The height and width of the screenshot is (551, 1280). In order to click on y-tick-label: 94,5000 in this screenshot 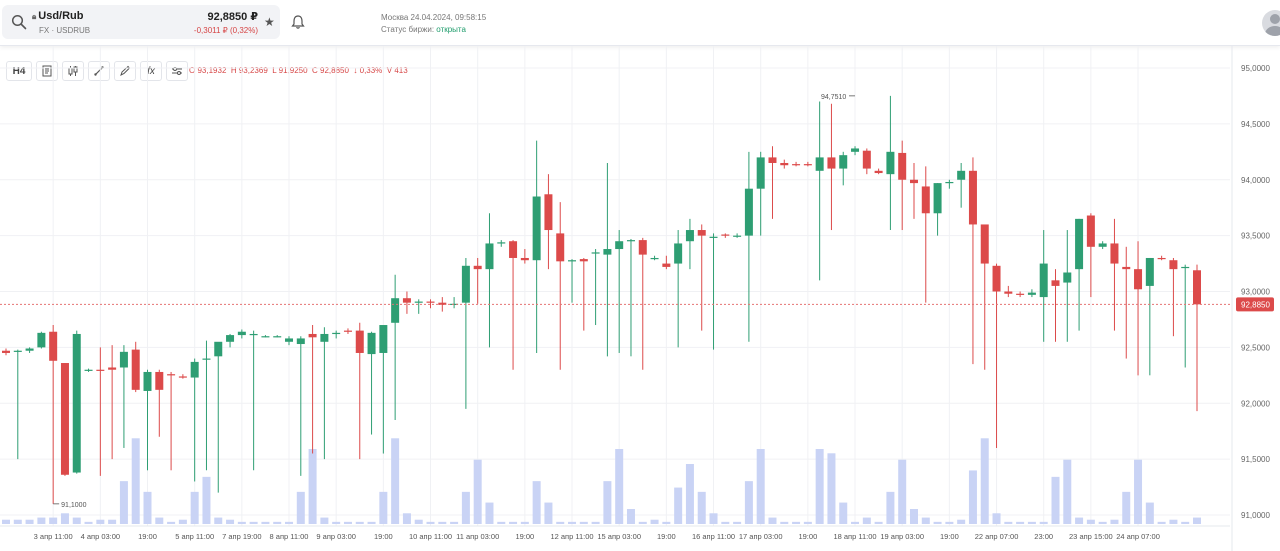, I will do `click(1255, 124)`.